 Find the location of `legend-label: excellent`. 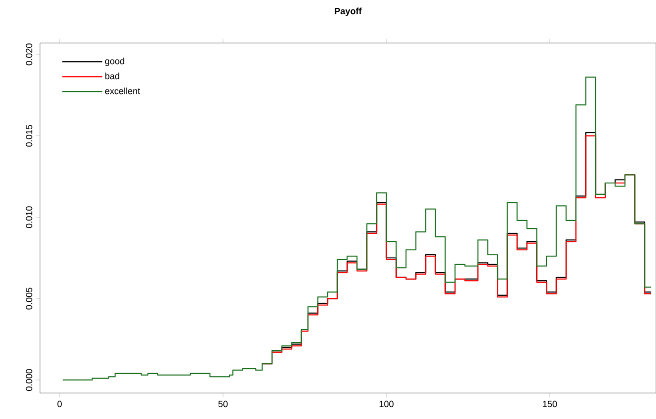

legend-label: excellent is located at coordinates (122, 91).